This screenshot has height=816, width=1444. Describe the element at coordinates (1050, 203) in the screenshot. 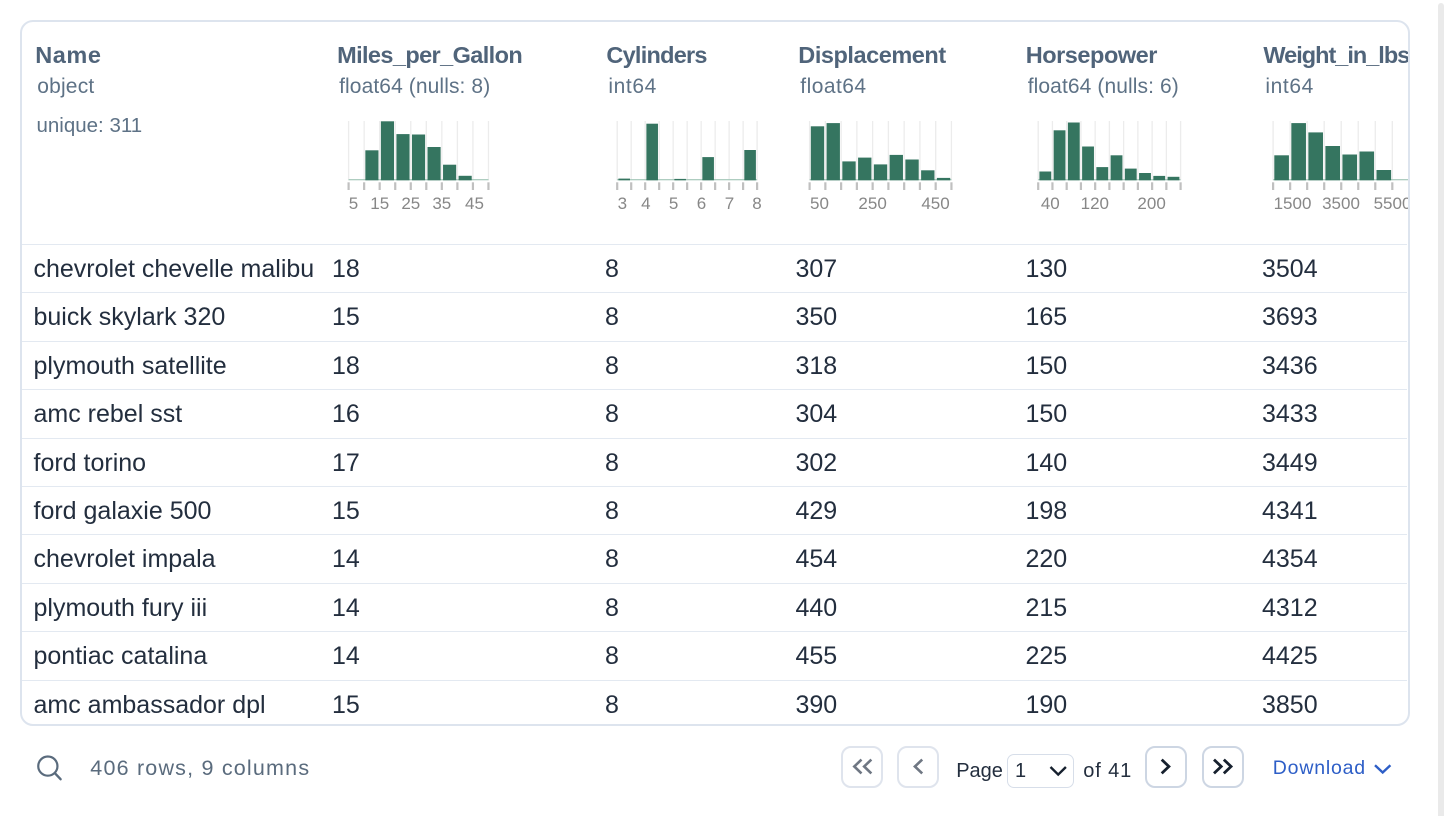

I see `svg-text: 40` at that location.